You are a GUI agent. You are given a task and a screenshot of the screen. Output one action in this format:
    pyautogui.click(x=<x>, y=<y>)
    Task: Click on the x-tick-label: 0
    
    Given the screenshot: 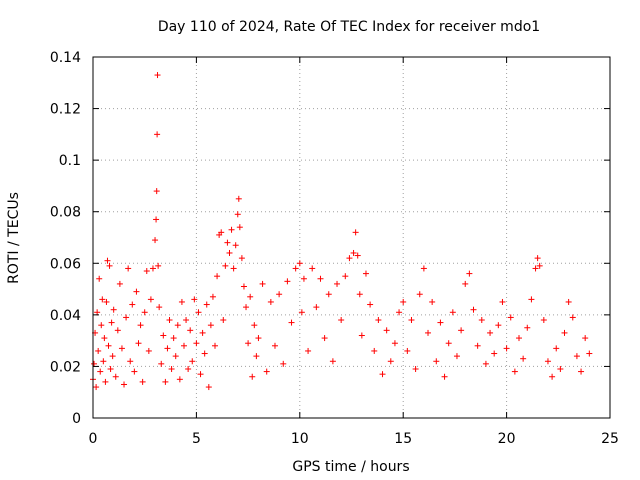 What is the action you would take?
    pyautogui.click(x=93, y=439)
    